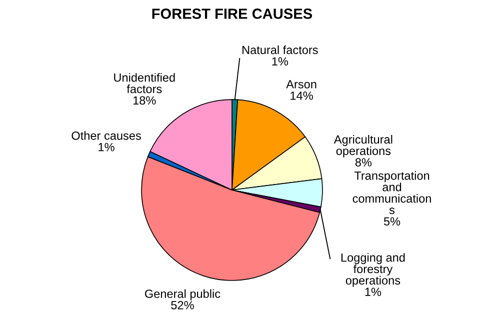 This screenshot has width=501, height=327. What do you see at coordinates (144, 100) in the screenshot?
I see `data-label: 18%` at bounding box center [144, 100].